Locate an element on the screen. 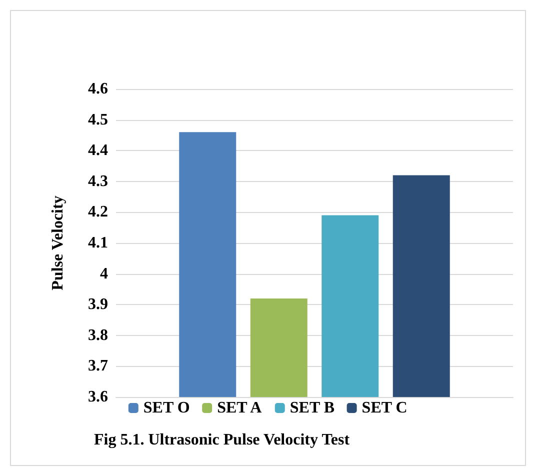 The image size is (536, 476). y-tick-label: 4 is located at coordinates (104, 273).